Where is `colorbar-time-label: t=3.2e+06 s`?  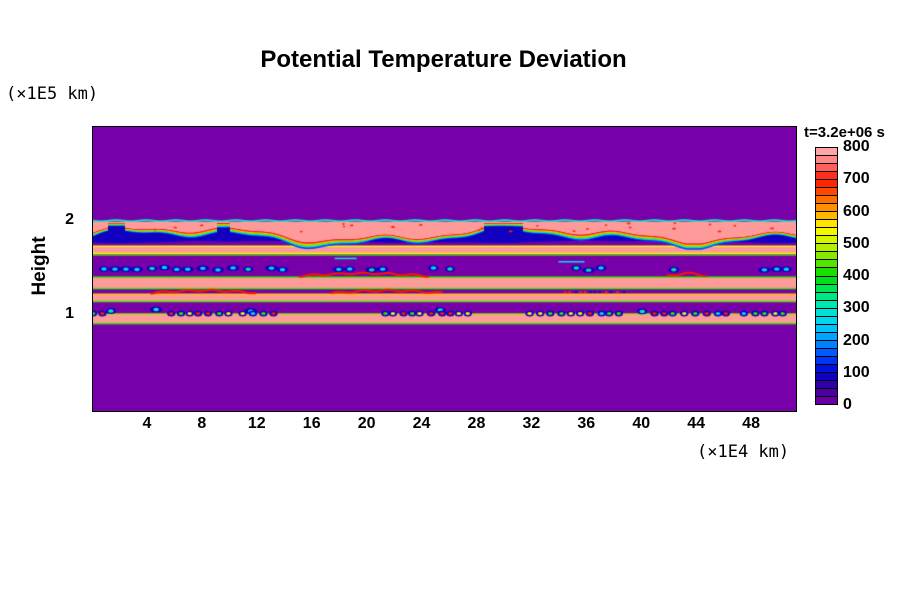
colorbar-time-label: t=3.2e+06 s is located at coordinates (844, 132).